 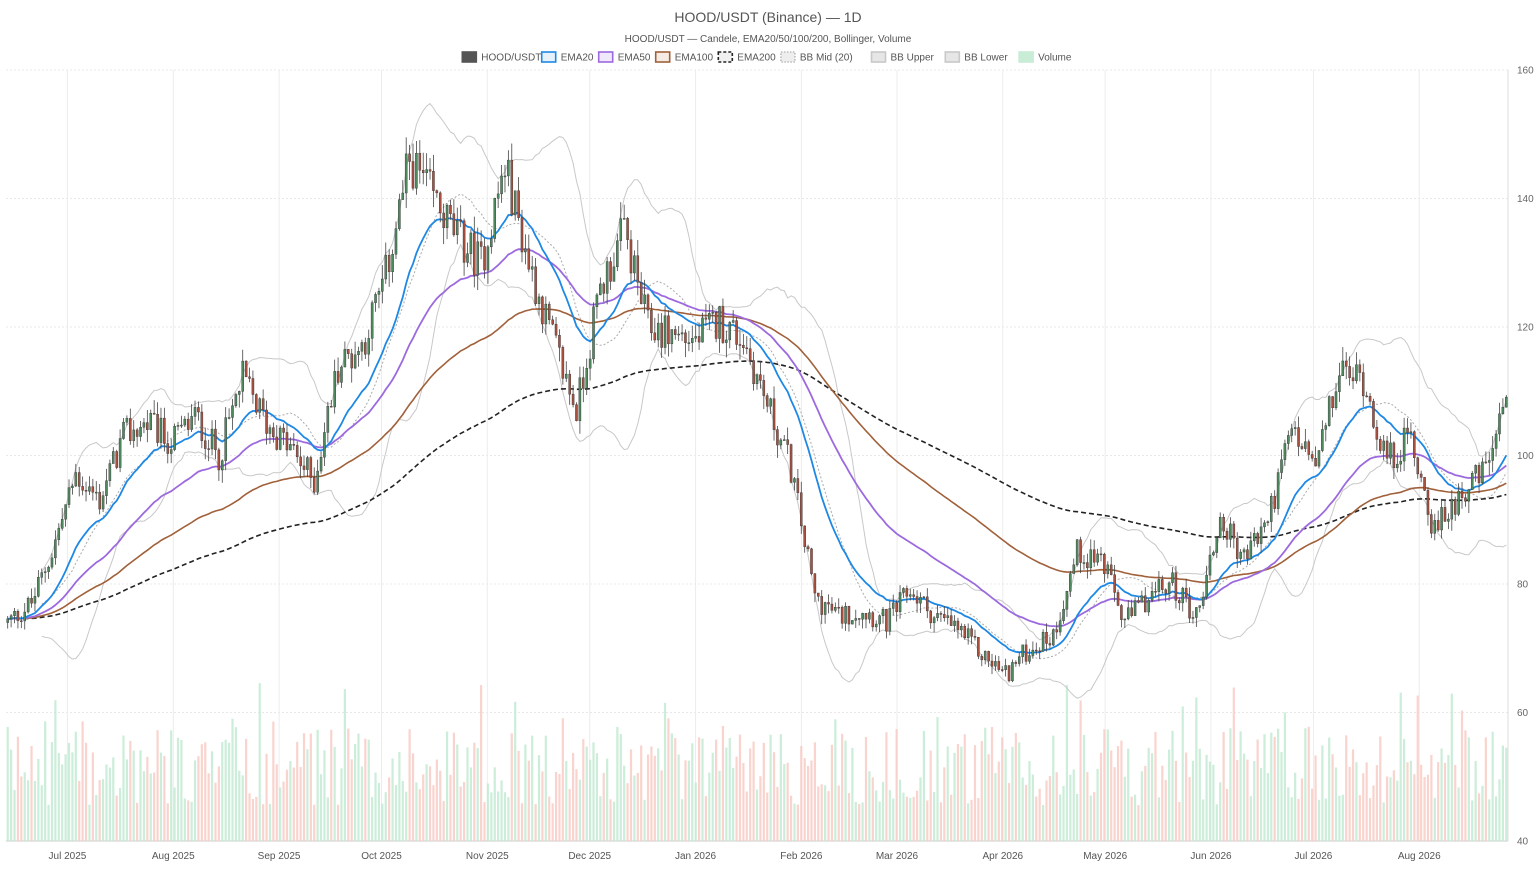 What do you see at coordinates (902, 57) in the screenshot?
I see `legend-item-bb-upper: BB Upper` at bounding box center [902, 57].